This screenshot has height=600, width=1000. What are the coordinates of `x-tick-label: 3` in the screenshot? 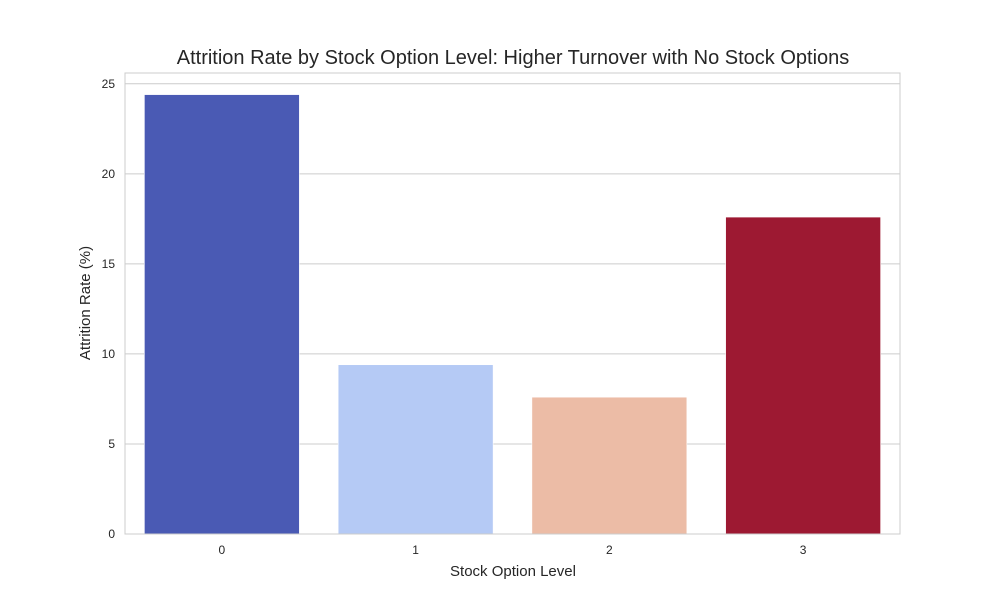 It's located at (803, 550).